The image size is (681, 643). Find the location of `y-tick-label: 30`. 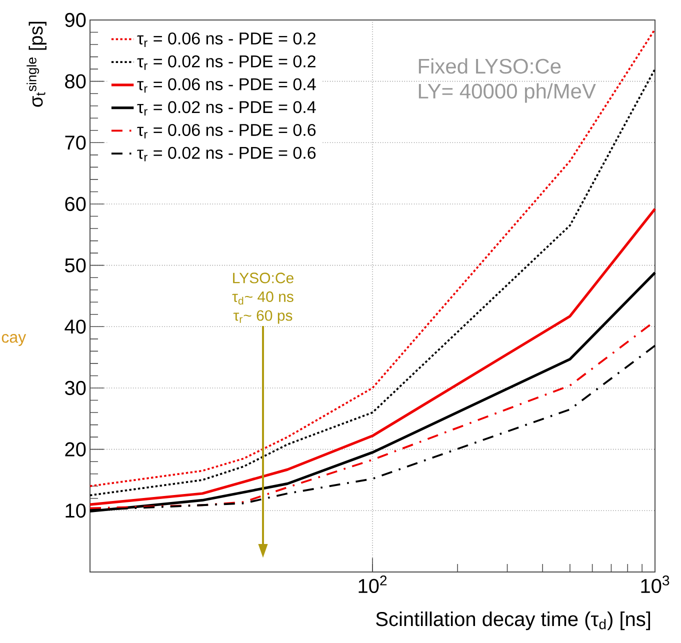

y-tick-label: 30 is located at coordinates (75, 388).